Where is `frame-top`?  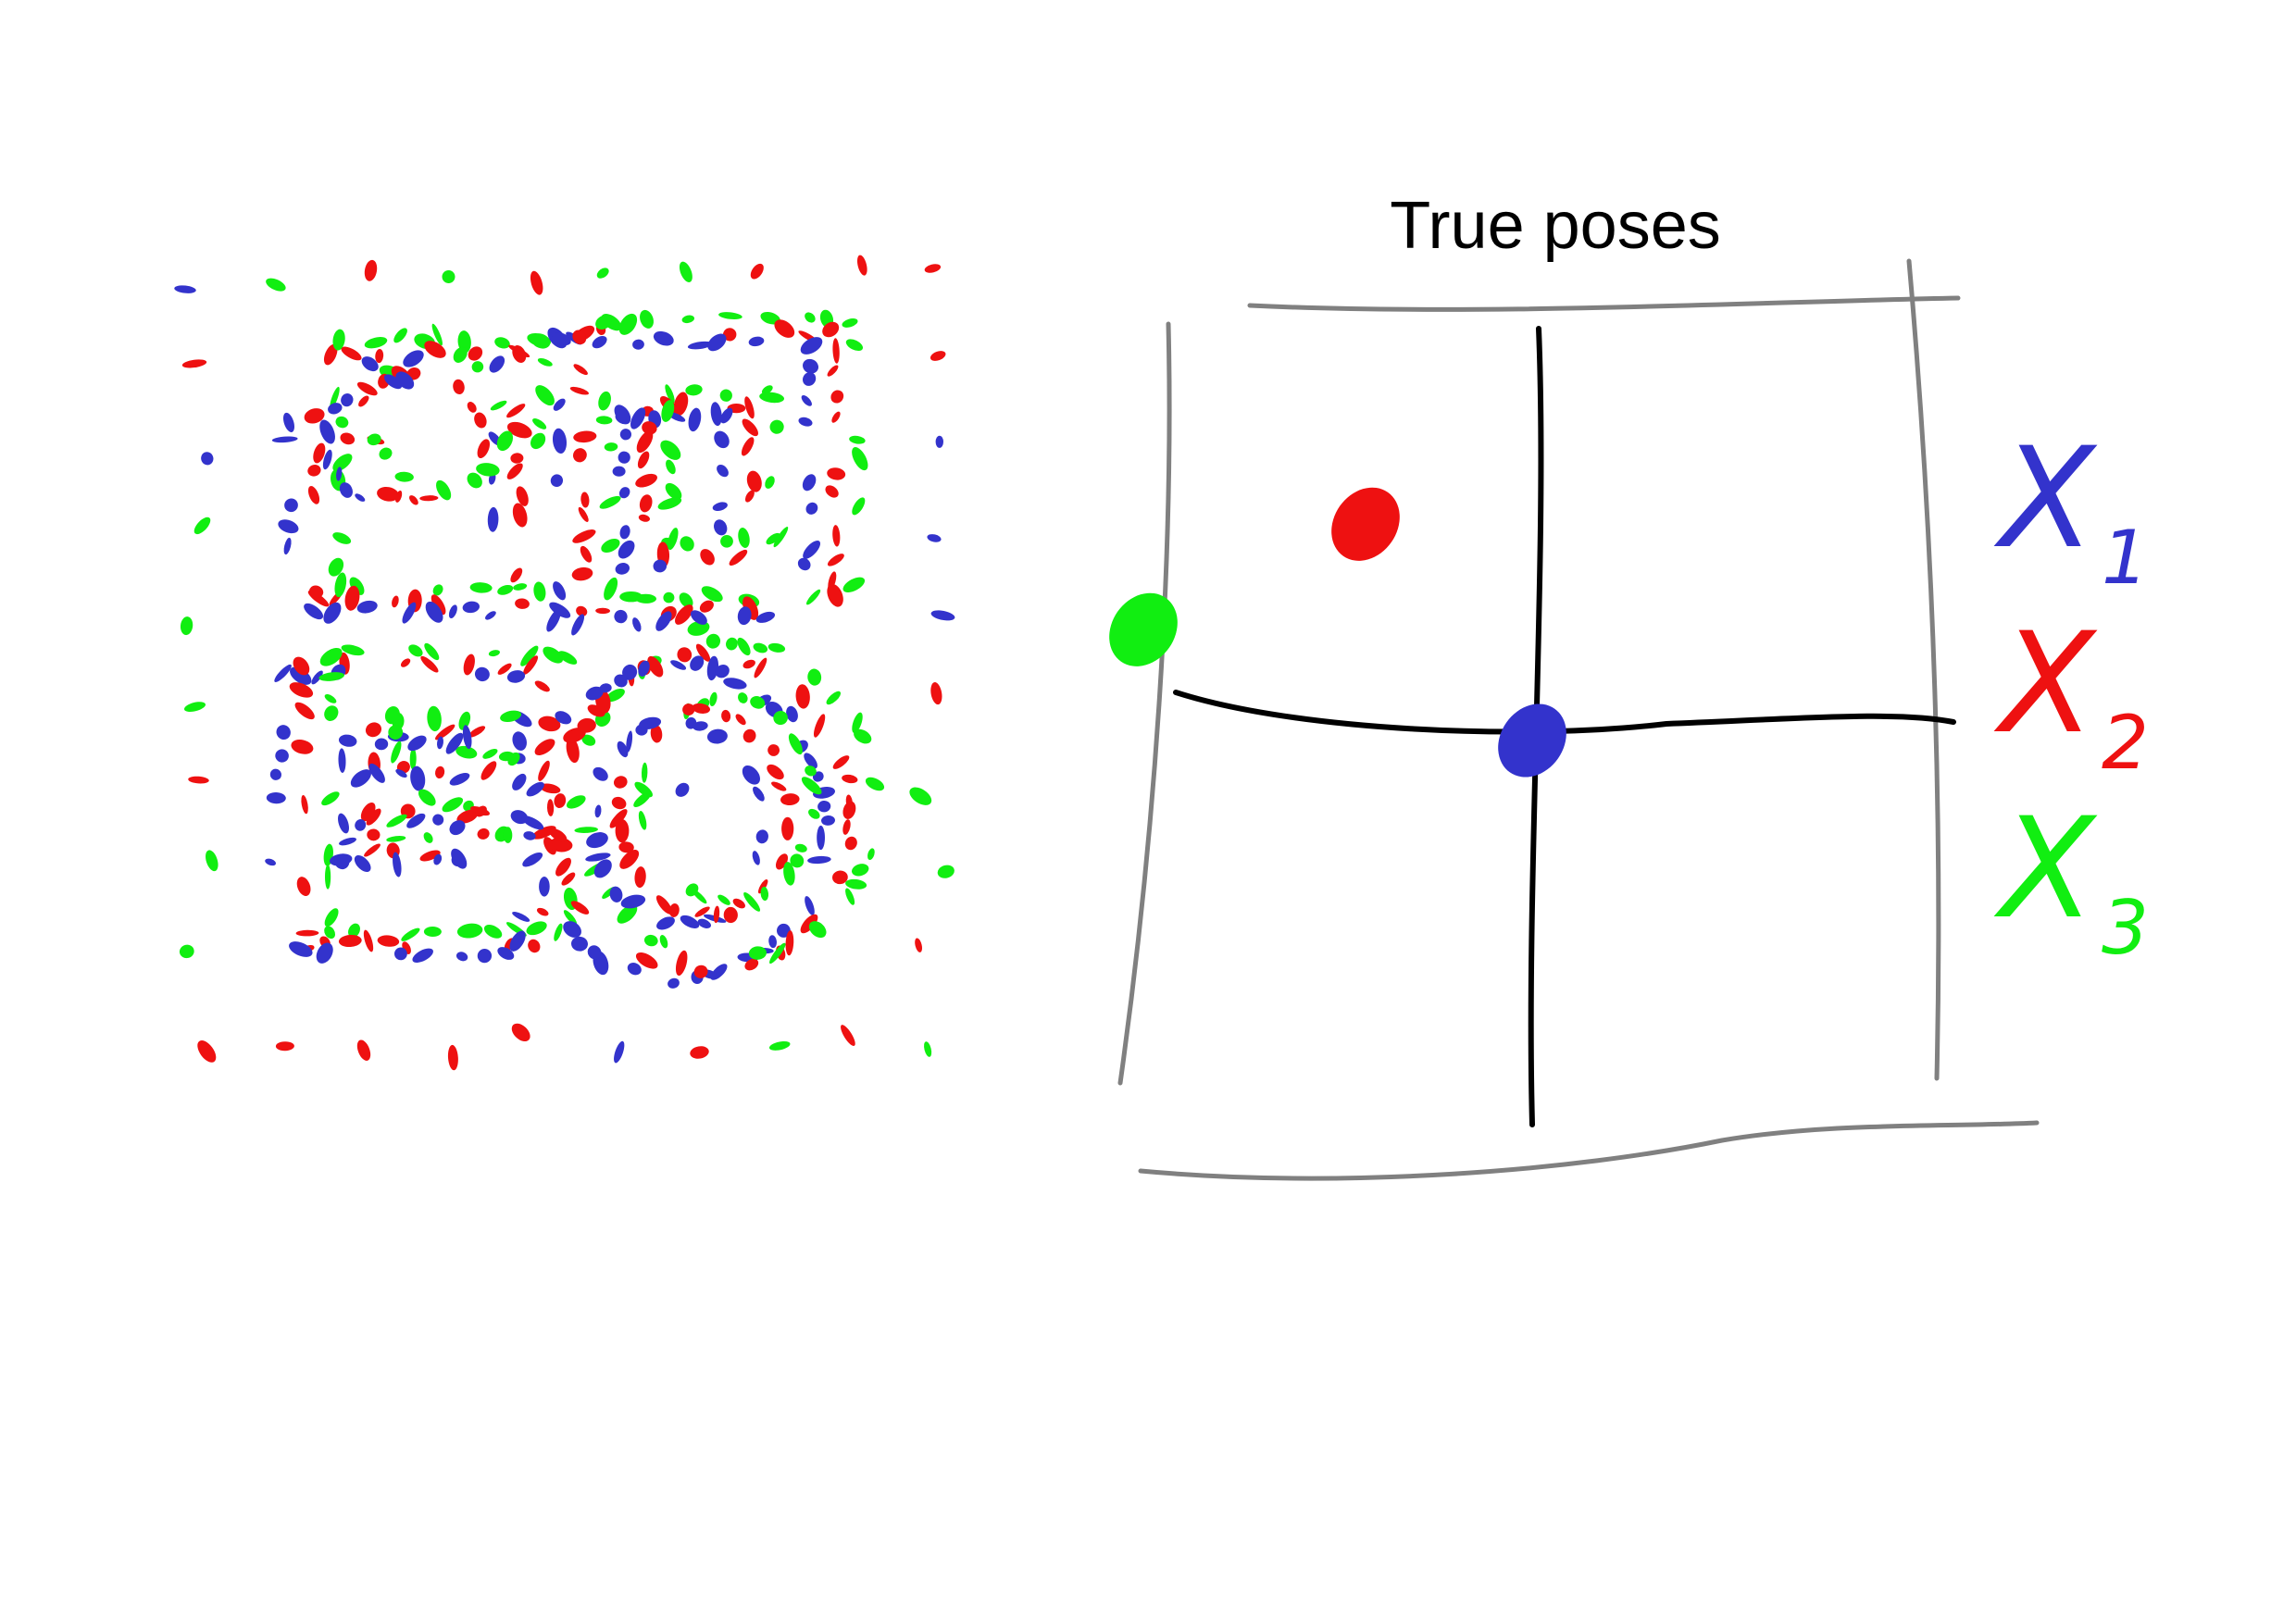 frame-top is located at coordinates (1604, 303).